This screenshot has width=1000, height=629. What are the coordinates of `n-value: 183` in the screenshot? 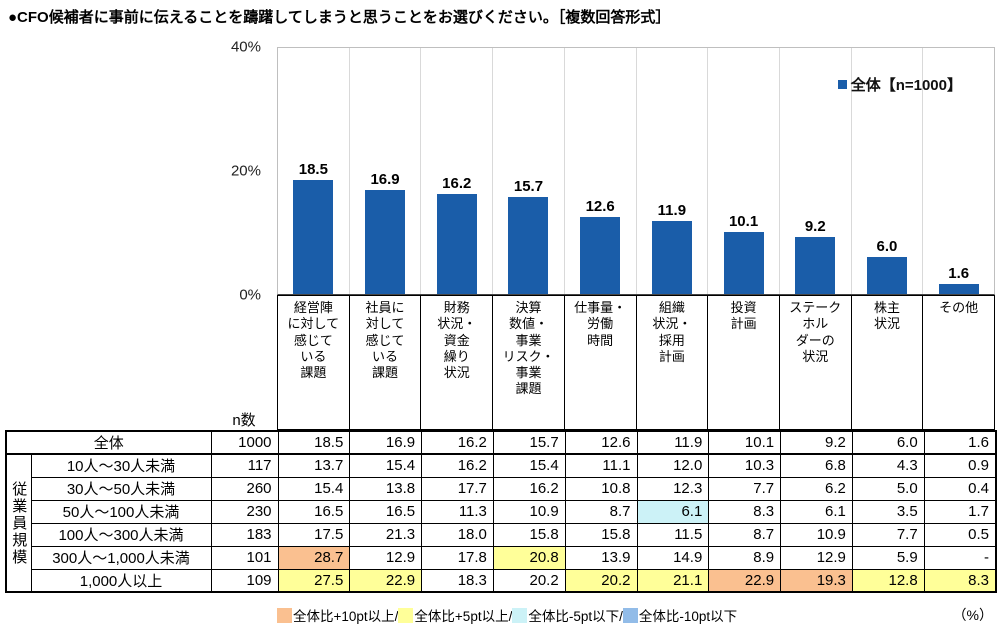 It's located at (244, 534).